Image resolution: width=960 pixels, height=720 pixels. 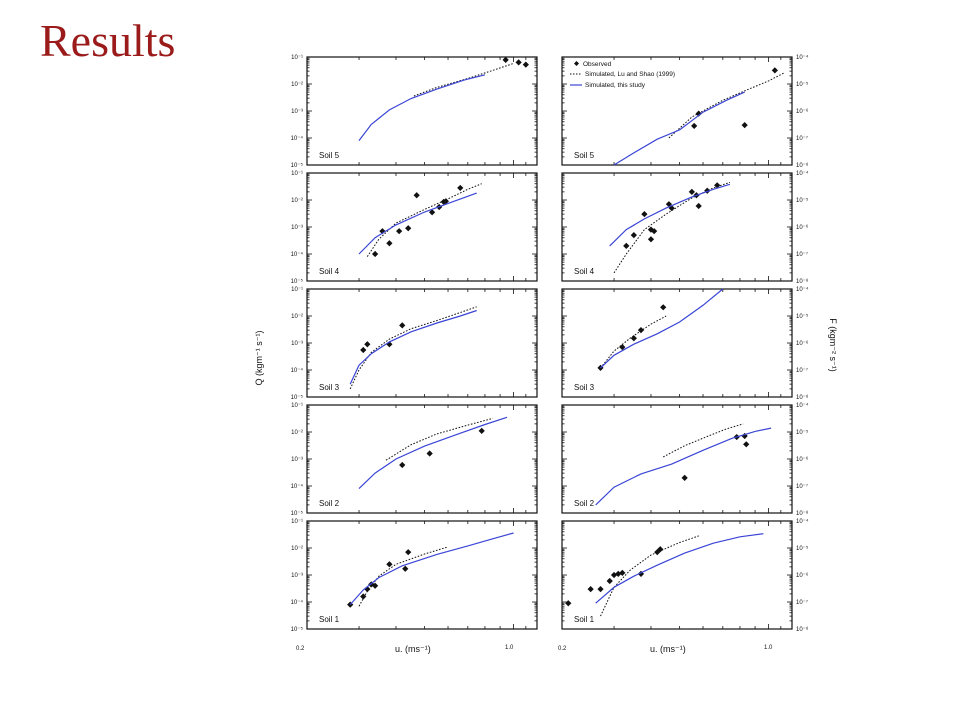 I want to click on panel-soil-1-q: 10⁻¹ 10⁻² 10⁻³ 10⁻⁴ 10⁻⁵ Soil 1, so click(x=414, y=576).